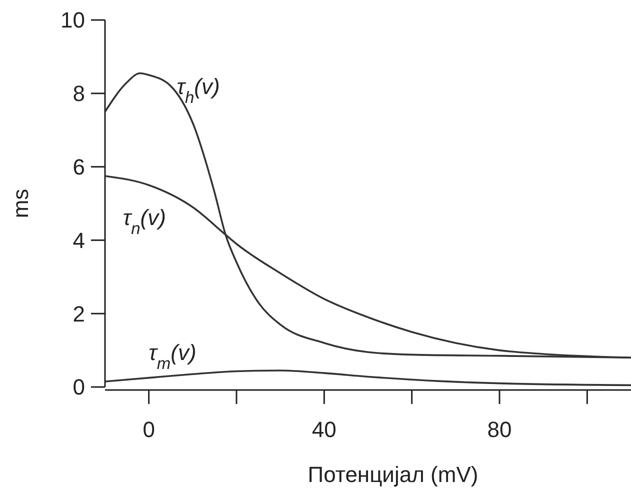 The height and width of the screenshot is (494, 631). I want to click on y-tick-label: 10, so click(72, 20).